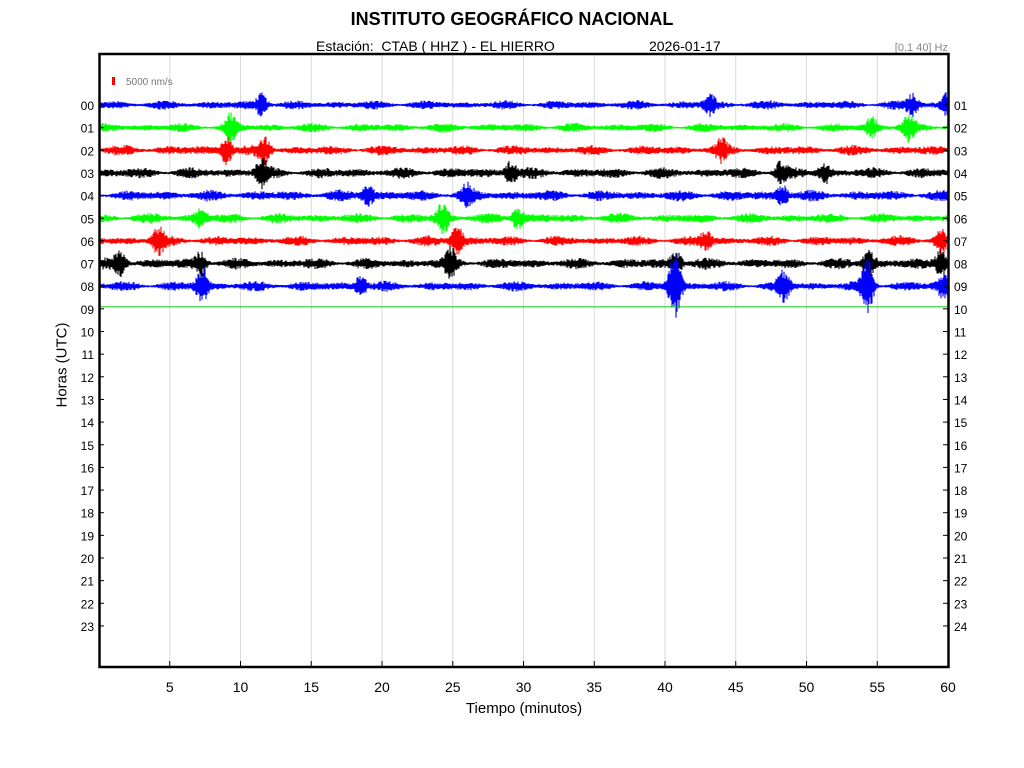 This screenshot has height=768, width=1024. Describe the element at coordinates (88, 333) in the screenshot. I see `hour-label-left: 10` at that location.